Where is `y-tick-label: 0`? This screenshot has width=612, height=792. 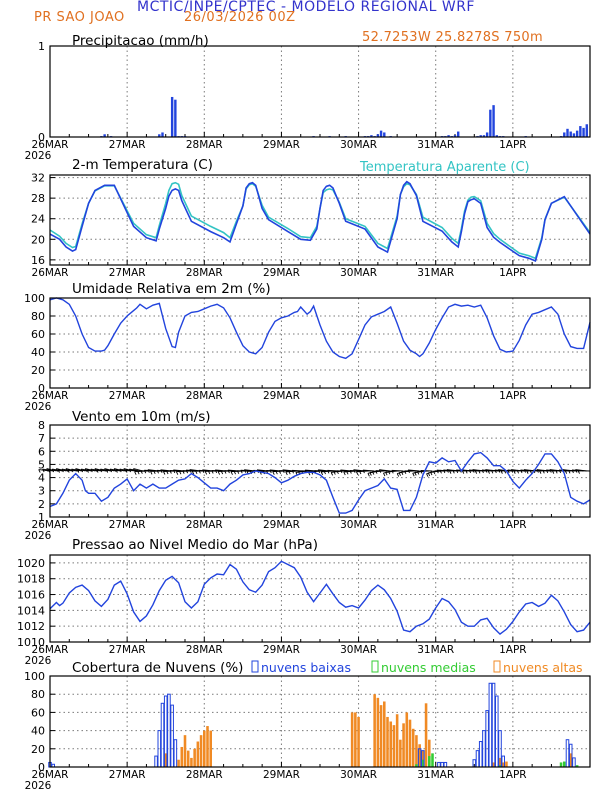 y-tick-label: 0 is located at coordinates (41, 388).